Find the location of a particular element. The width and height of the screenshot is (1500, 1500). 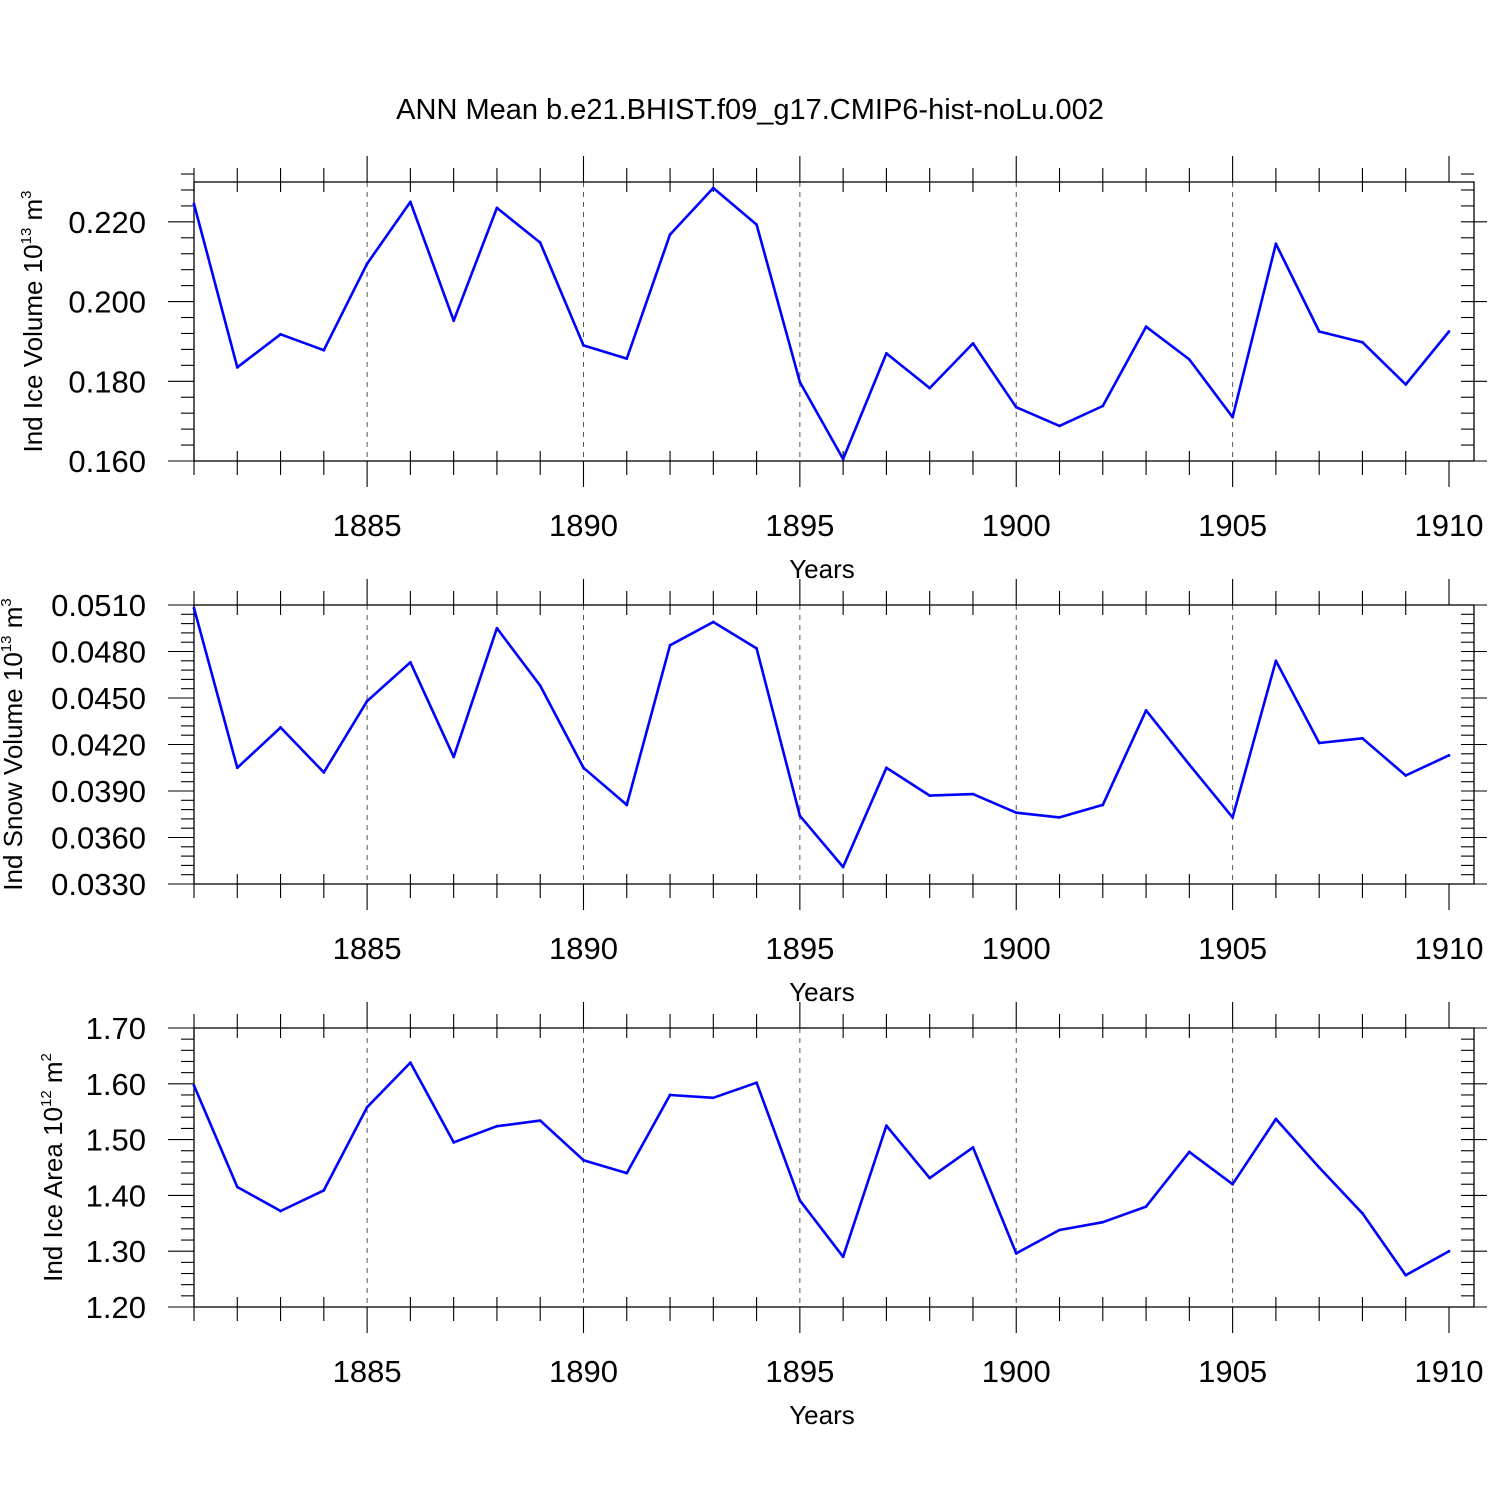

y-title-text: Ind Snow Volume 10 is located at coordinates (14, 771).